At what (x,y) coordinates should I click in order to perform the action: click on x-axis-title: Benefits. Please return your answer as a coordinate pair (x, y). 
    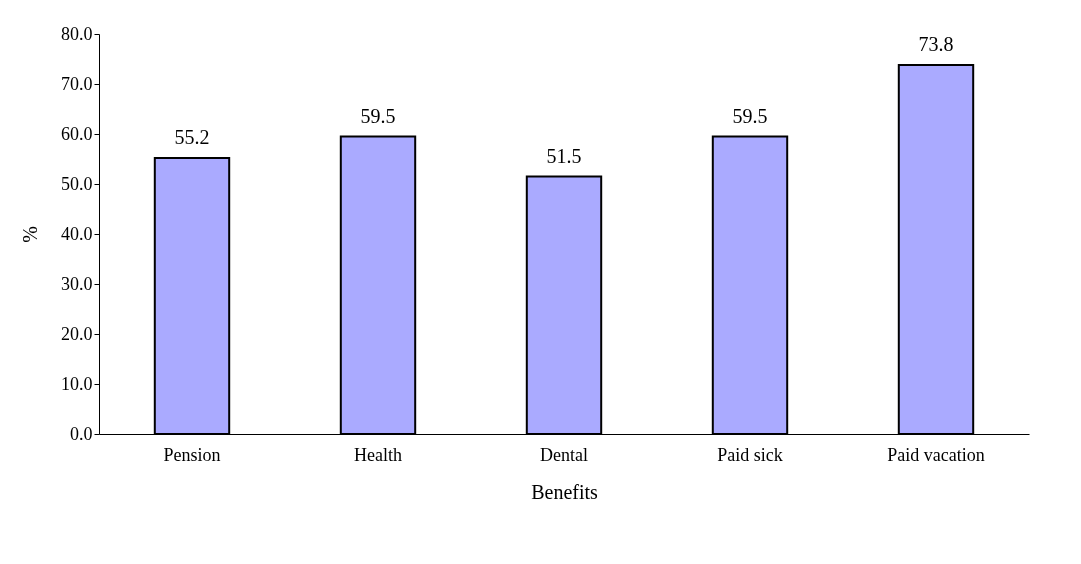
    Looking at the image, I should click on (565, 491).